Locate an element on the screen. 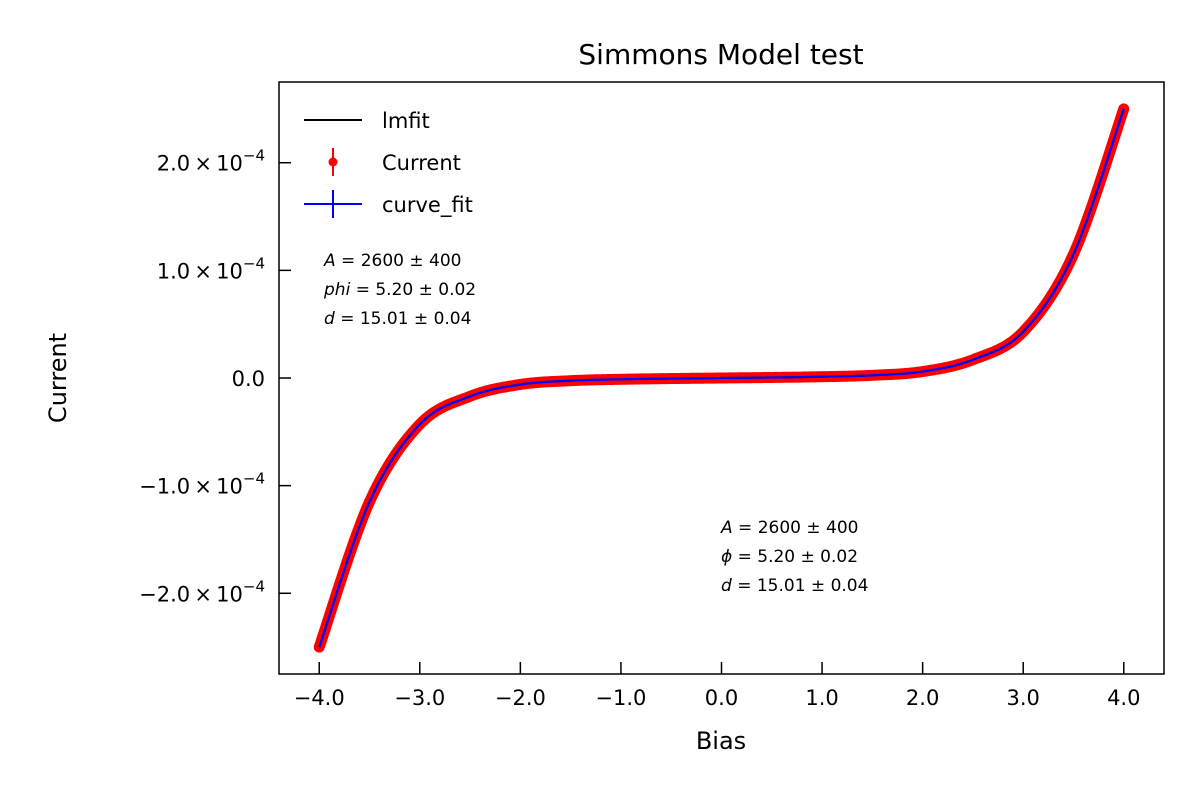 This screenshot has width=1200, height=800. x-axis-label: Bias is located at coordinates (721, 741).